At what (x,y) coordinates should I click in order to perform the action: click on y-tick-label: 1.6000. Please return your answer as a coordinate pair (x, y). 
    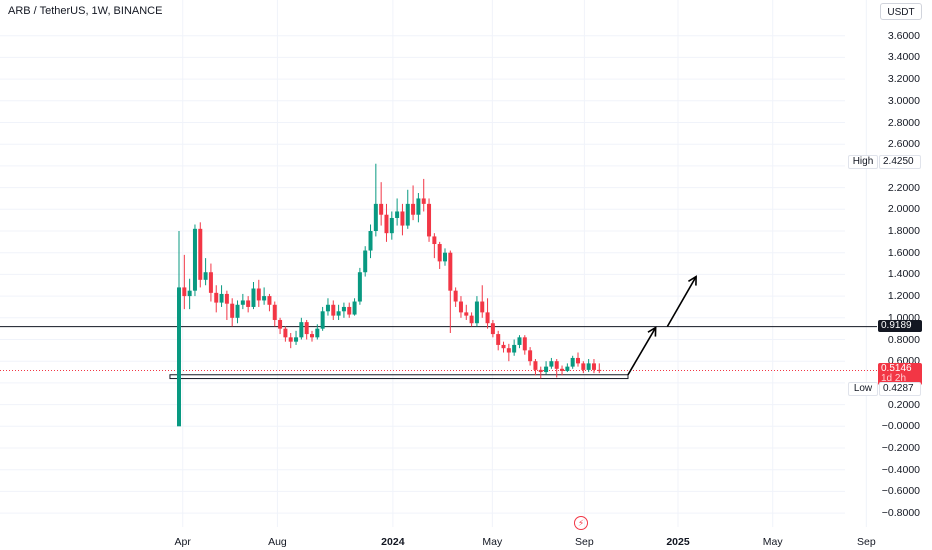
    Looking at the image, I should click on (903, 252).